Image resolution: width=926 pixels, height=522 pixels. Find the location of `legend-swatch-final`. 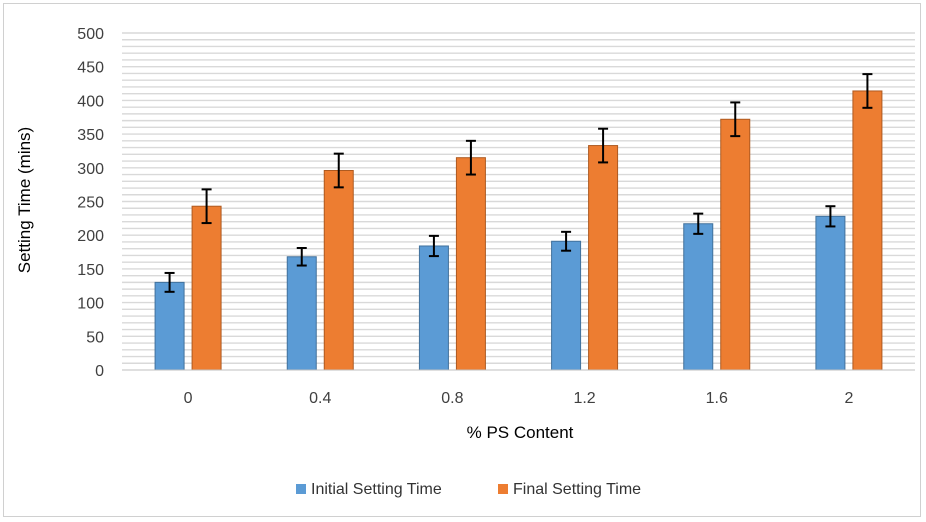

legend-swatch-final is located at coordinates (503, 489).